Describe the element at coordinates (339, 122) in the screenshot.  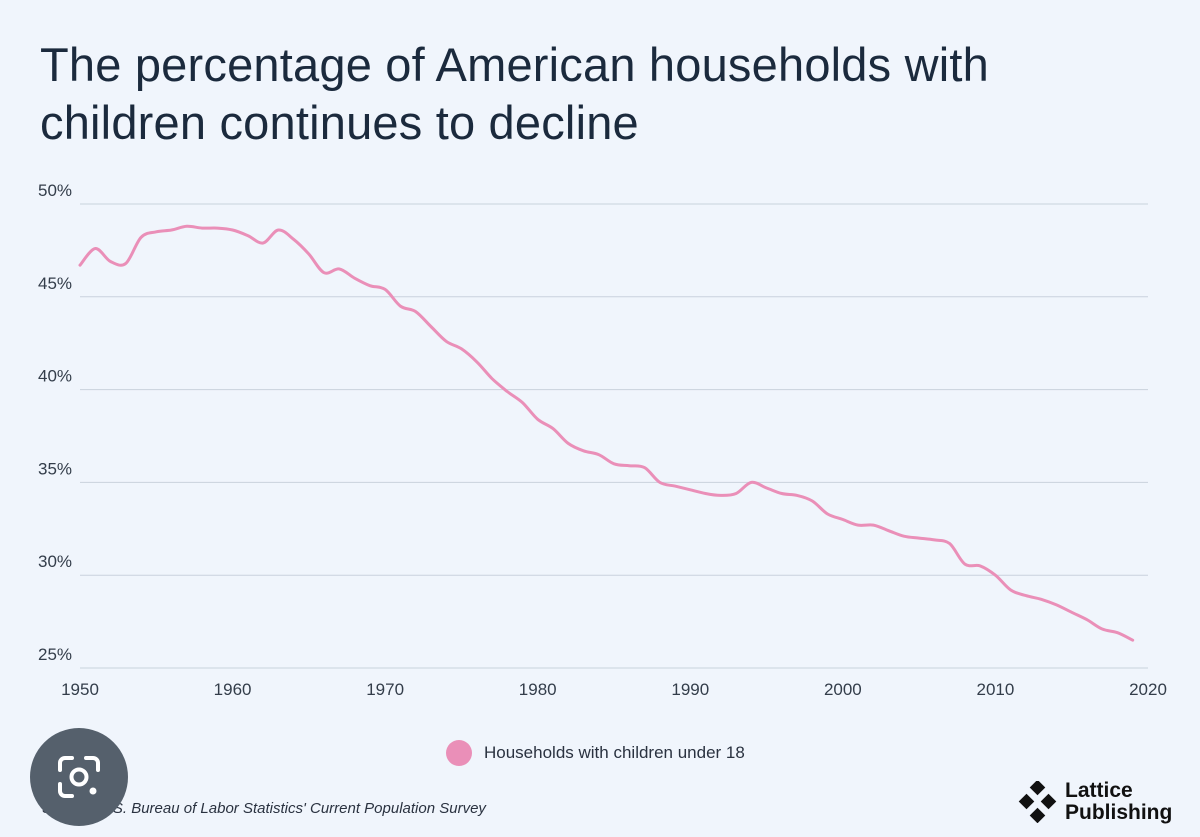
I see `chart-title-line-2: children continues to decline` at that location.